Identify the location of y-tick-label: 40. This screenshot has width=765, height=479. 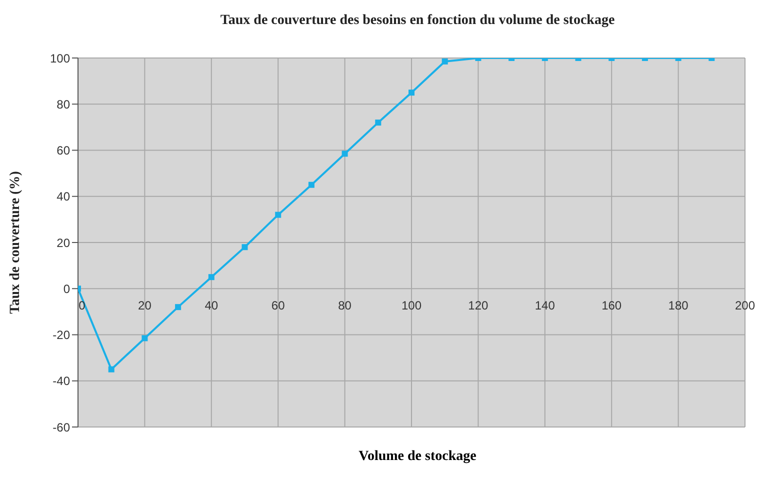
(63, 197).